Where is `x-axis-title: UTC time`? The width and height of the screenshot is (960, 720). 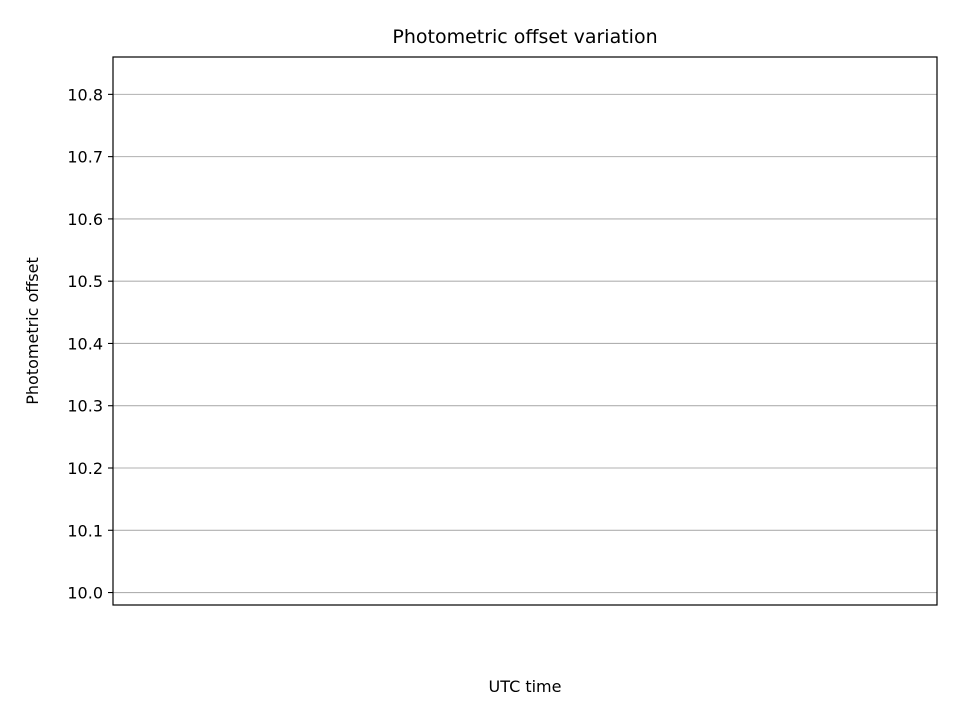 x-axis-title: UTC time is located at coordinates (525, 686).